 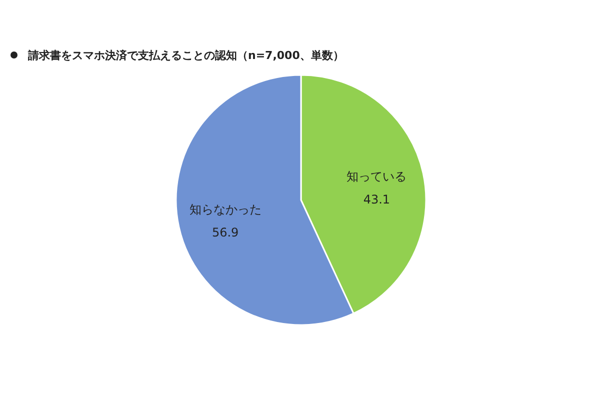 I want to click on slice-label: 知らなかった, so click(x=225, y=209).